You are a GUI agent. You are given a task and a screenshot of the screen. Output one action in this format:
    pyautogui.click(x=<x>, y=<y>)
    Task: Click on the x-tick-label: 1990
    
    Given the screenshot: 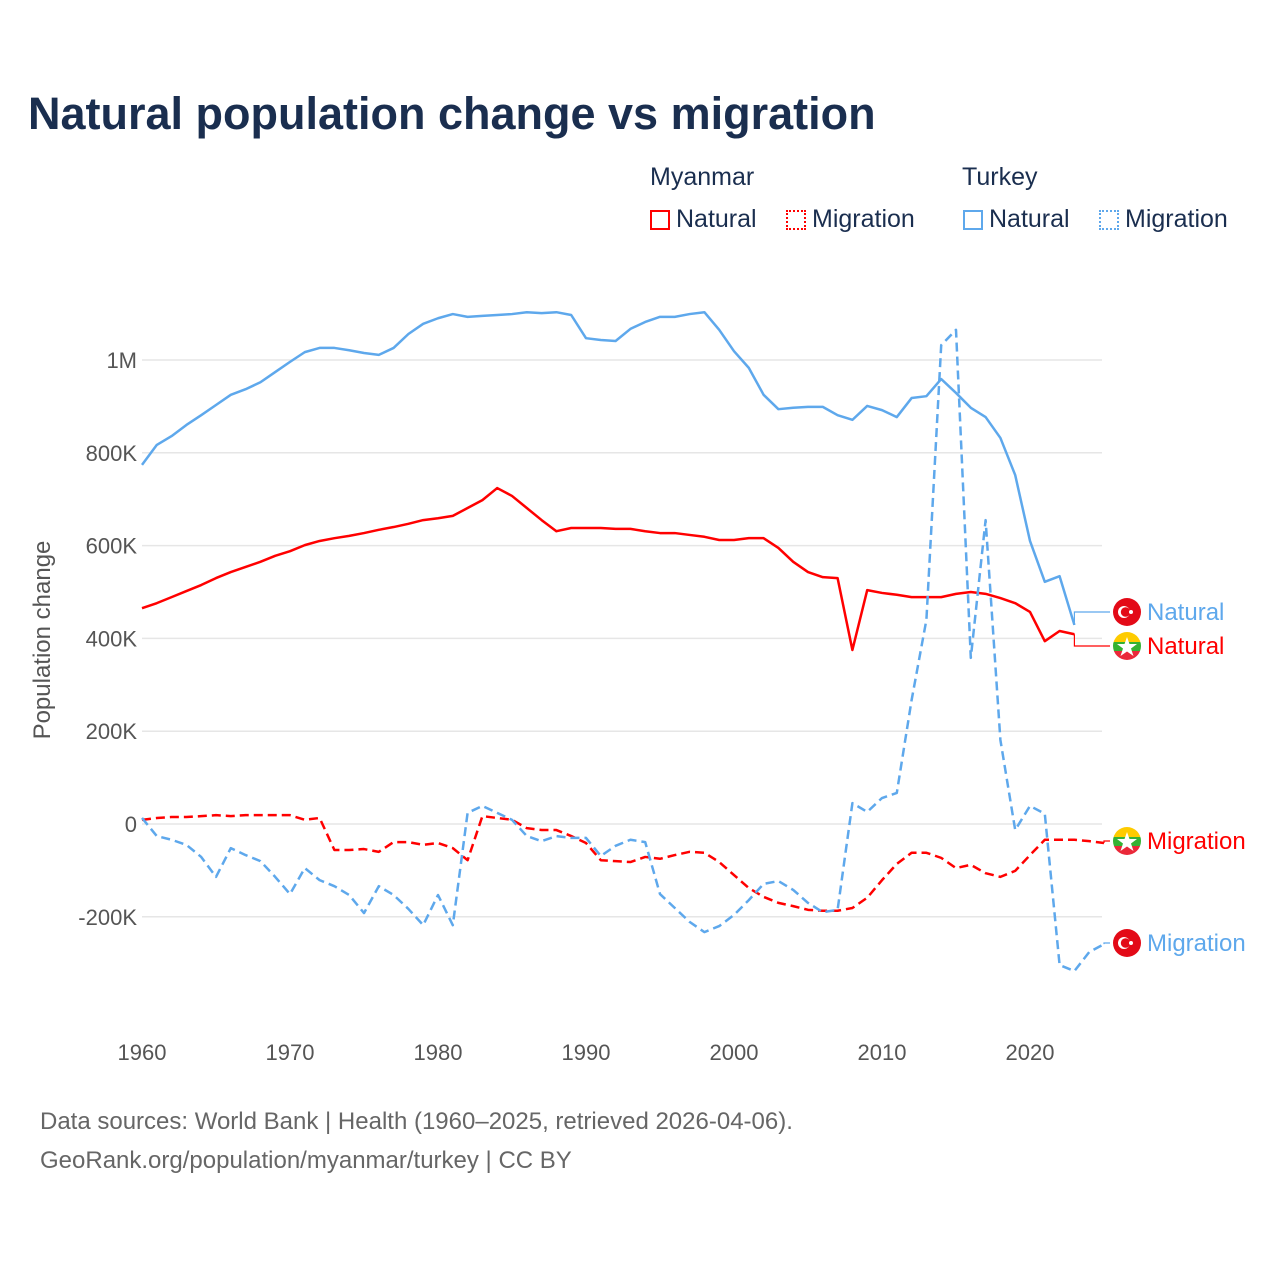 What is the action you would take?
    pyautogui.click(x=586, y=1052)
    